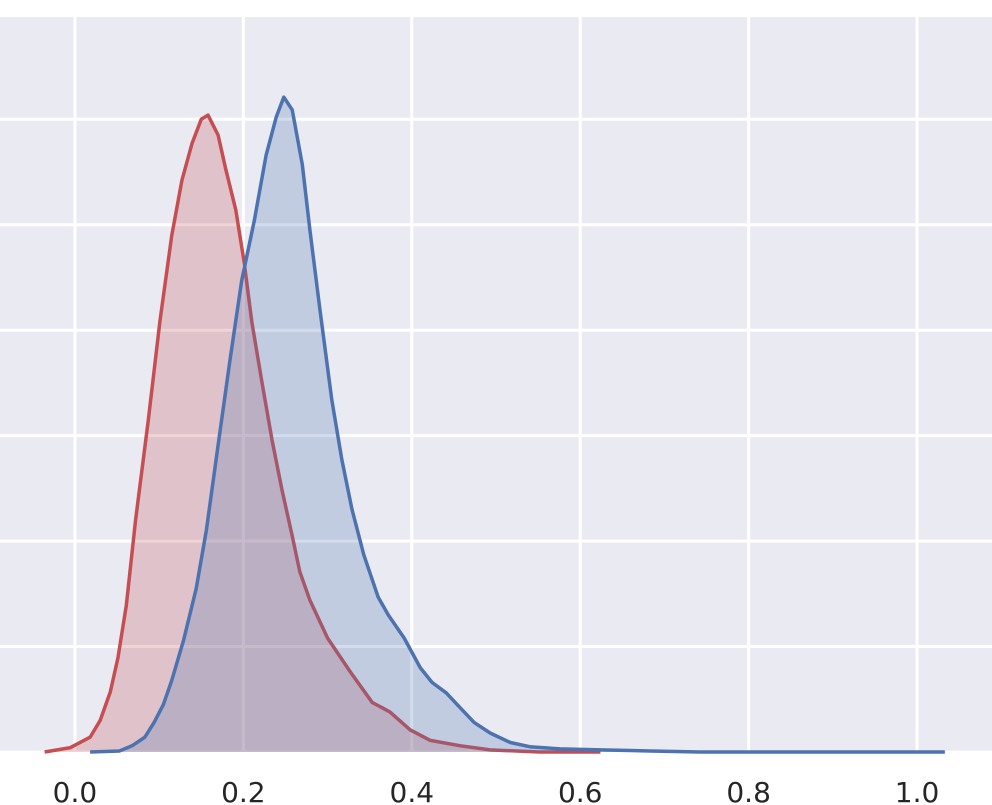 Image resolution: width=992 pixels, height=805 pixels. I want to click on x-tick-label: 0.4, so click(412, 790).